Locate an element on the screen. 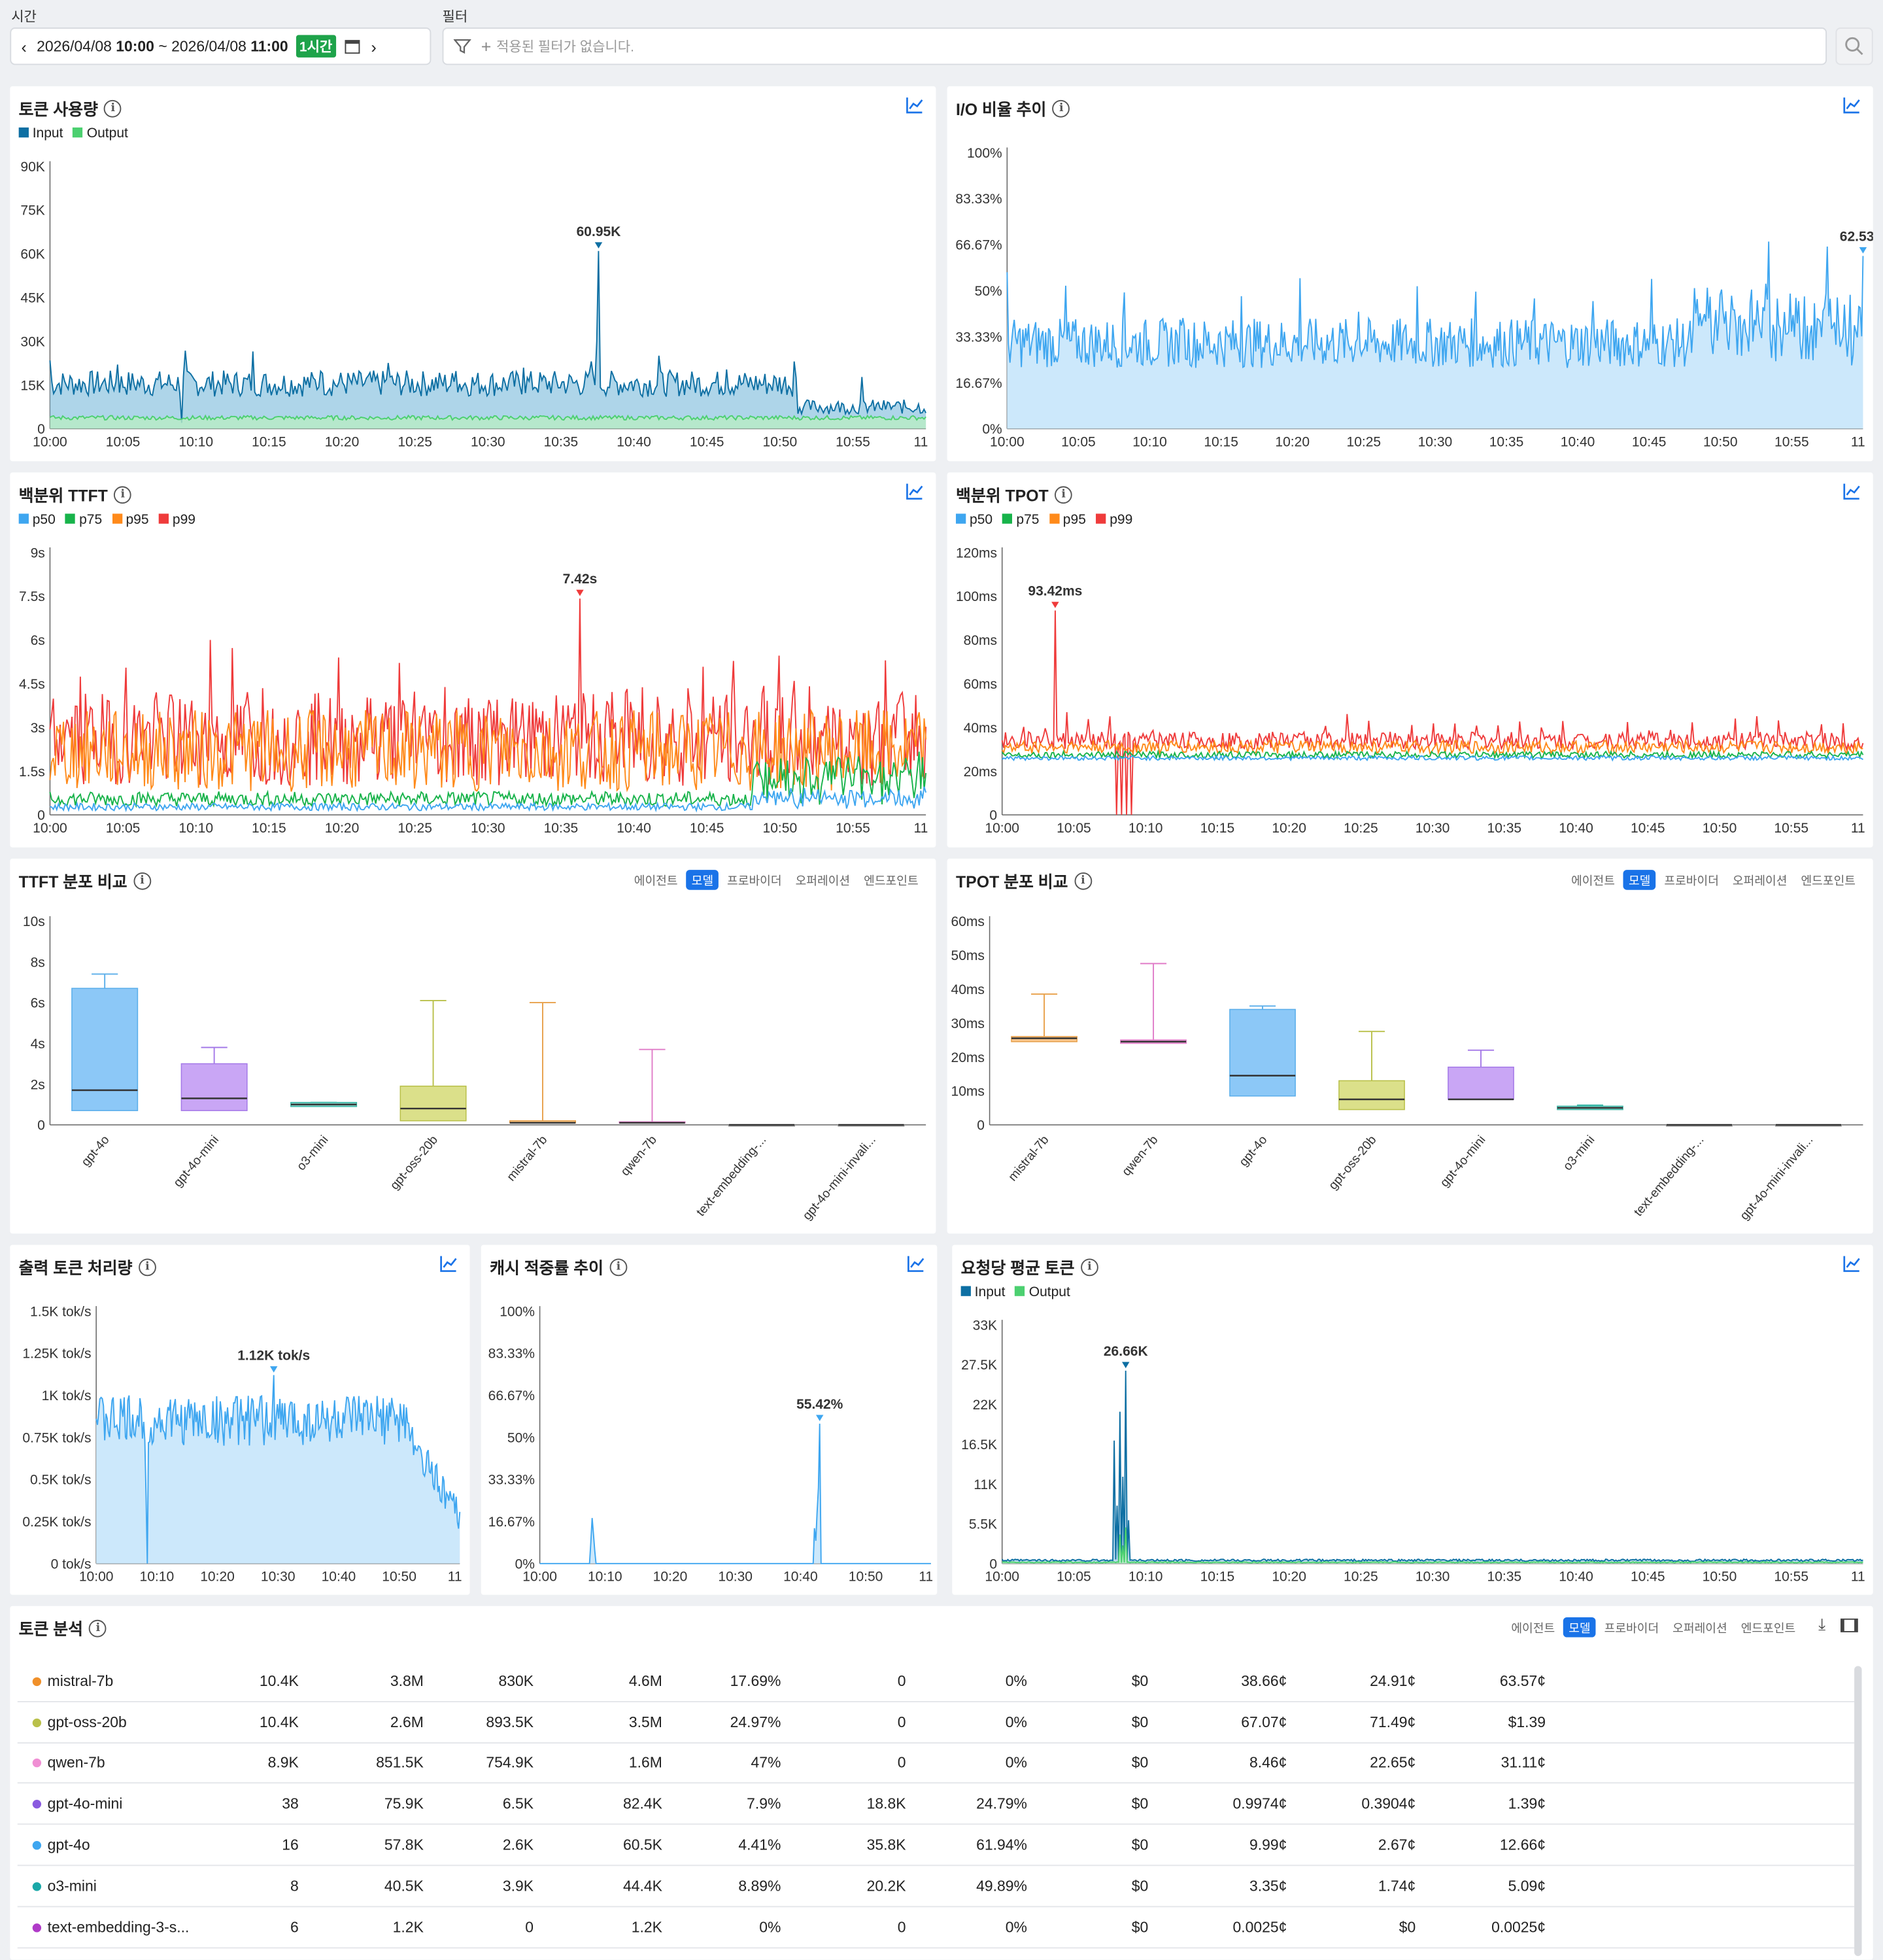 The height and width of the screenshot is (1960, 1883). y-tick-label: 0.5K tok/s is located at coordinates (60, 1481).